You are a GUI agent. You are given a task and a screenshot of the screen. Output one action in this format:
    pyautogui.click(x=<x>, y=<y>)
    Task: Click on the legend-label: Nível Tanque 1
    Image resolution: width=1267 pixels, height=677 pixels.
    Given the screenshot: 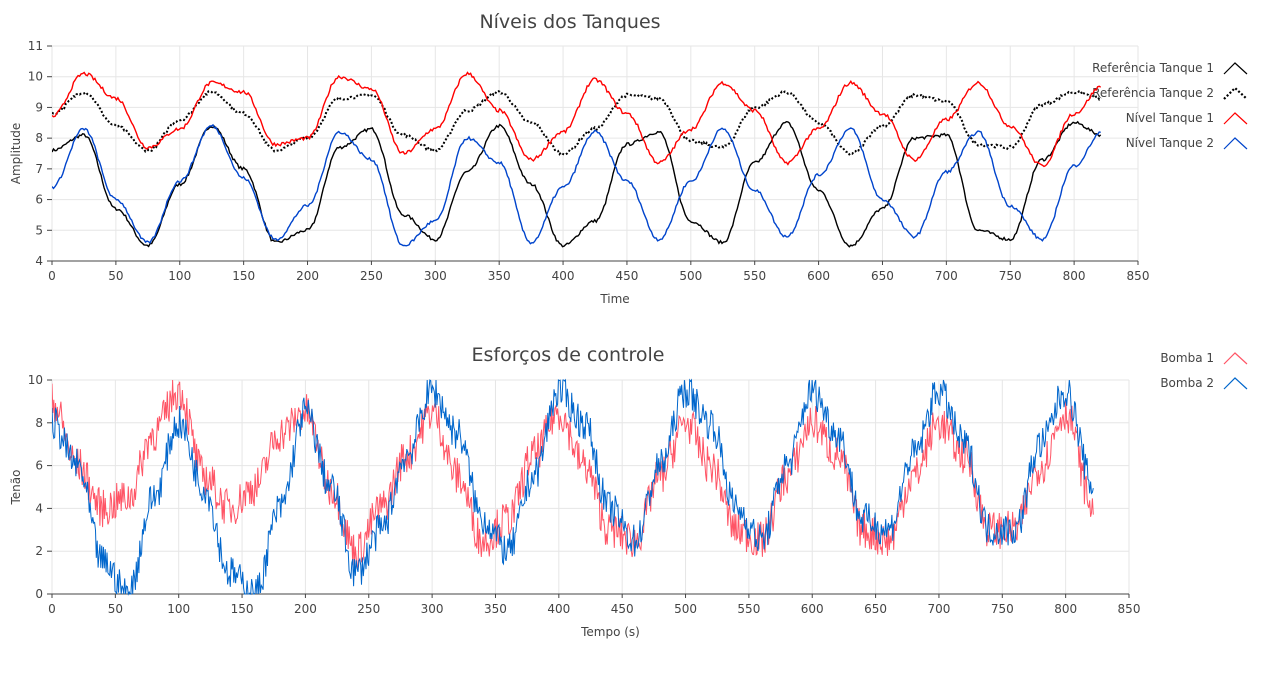 What is the action you would take?
    pyautogui.click(x=1170, y=118)
    